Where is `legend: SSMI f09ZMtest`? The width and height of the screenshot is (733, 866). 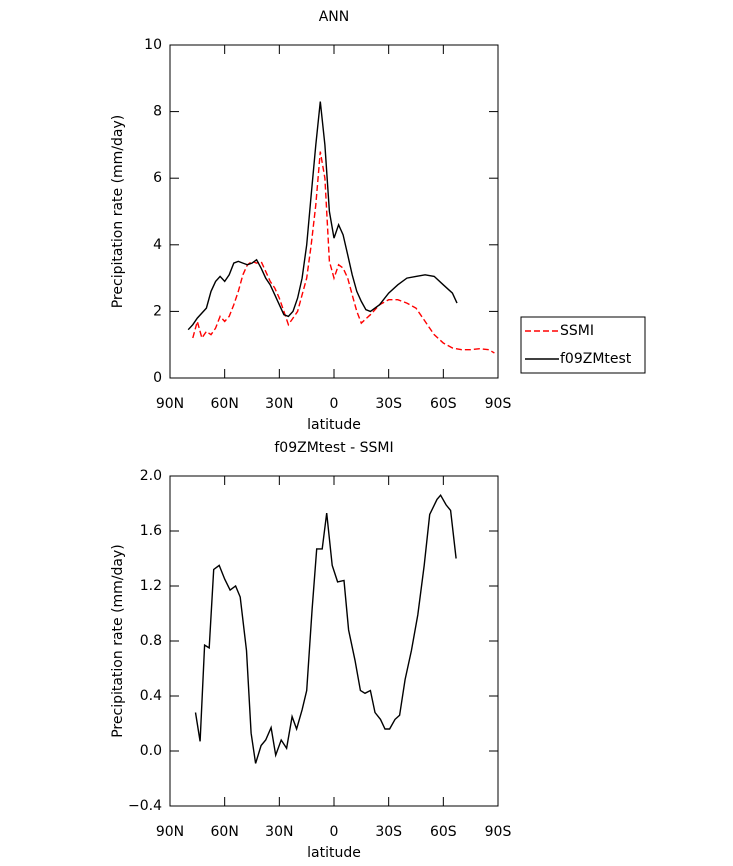
legend: SSMI f09ZMtest is located at coordinates (583, 345).